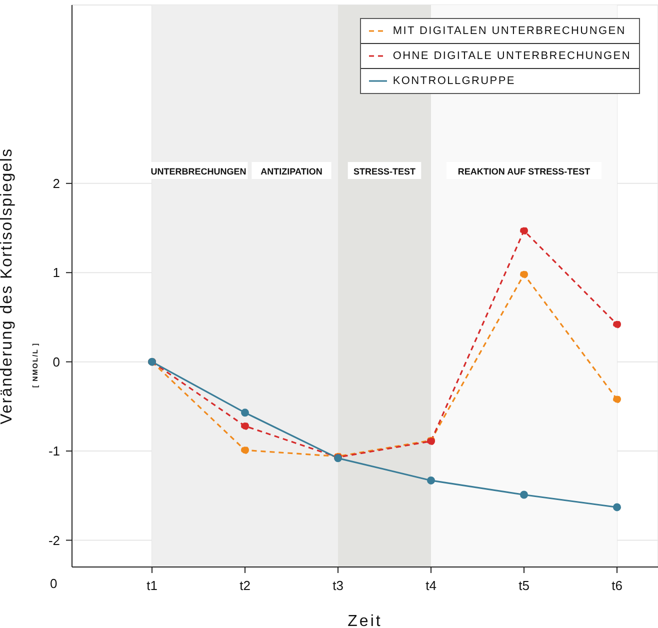 Image resolution: width=658 pixels, height=628 pixels. What do you see at coordinates (524, 586) in the screenshot?
I see `x-tick-label: t5` at bounding box center [524, 586].